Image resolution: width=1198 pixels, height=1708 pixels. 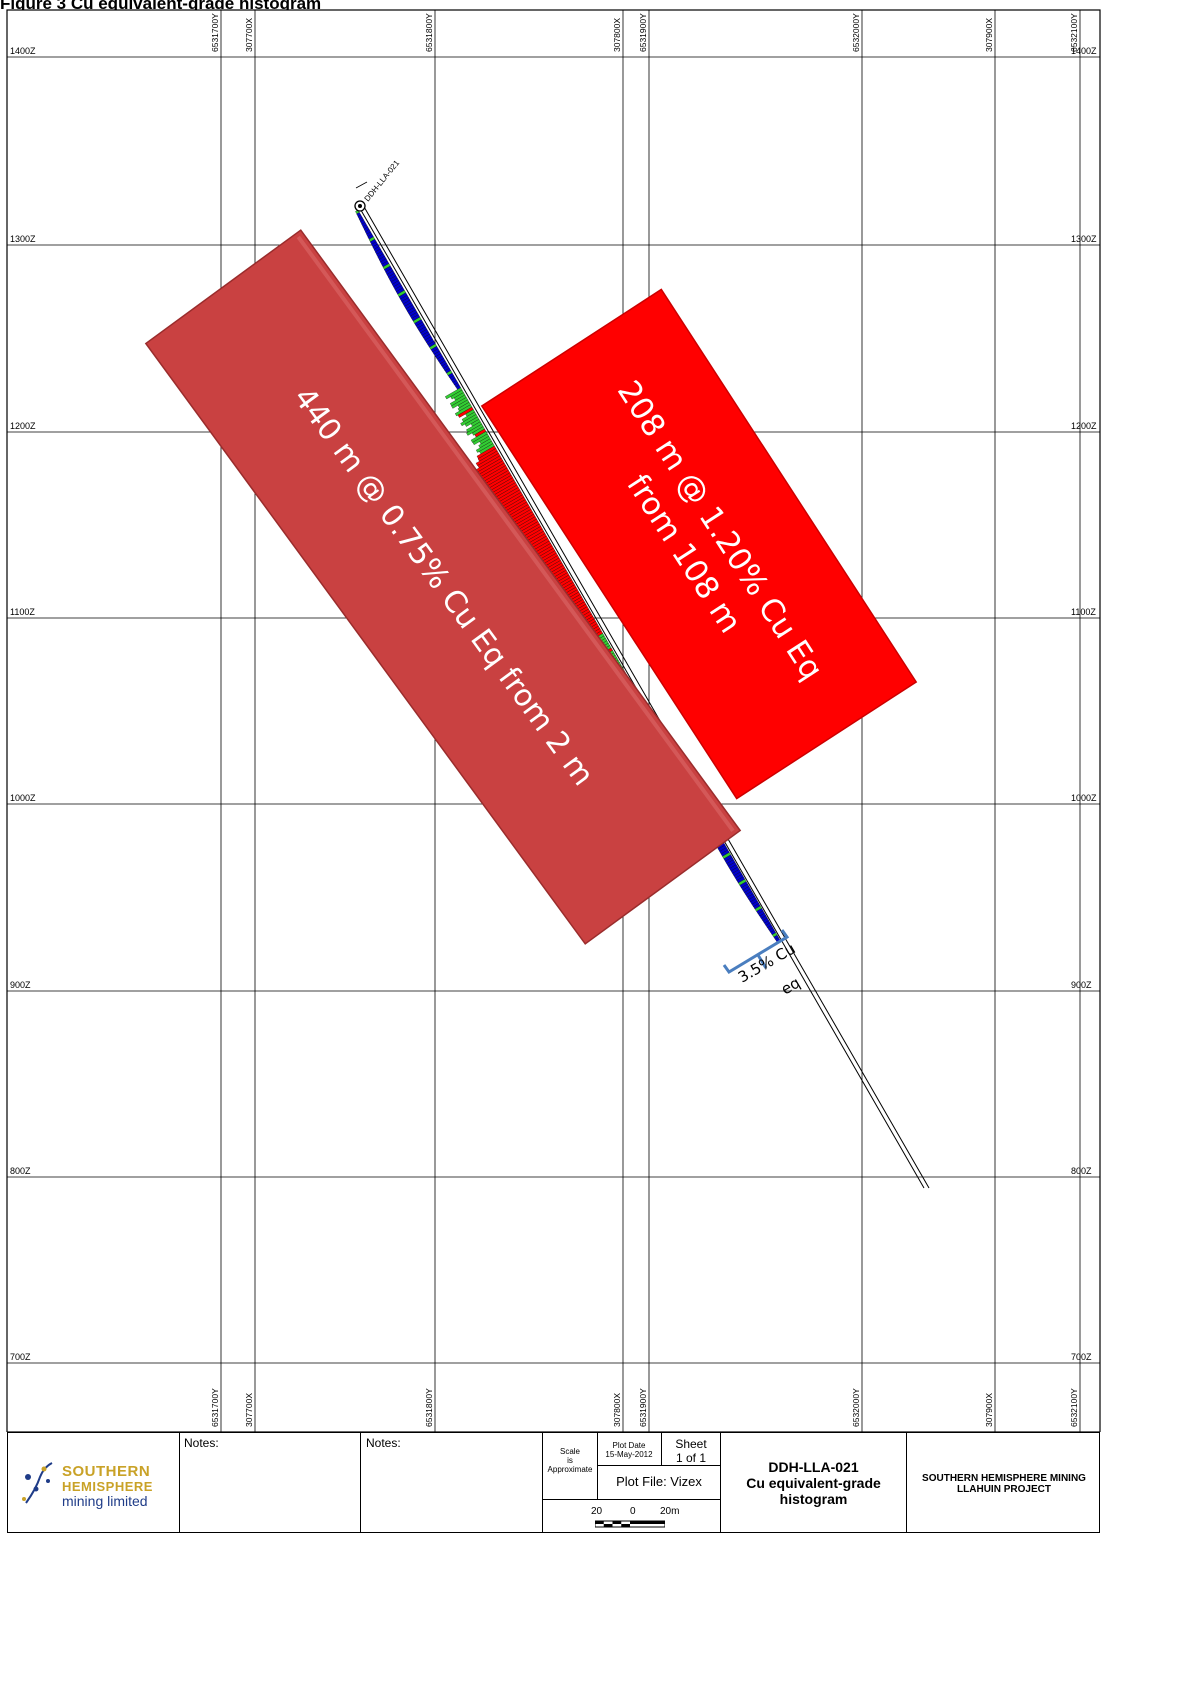 What do you see at coordinates (856, 32) in the screenshot?
I see `grid-top-label: 6532000Y` at bounding box center [856, 32].